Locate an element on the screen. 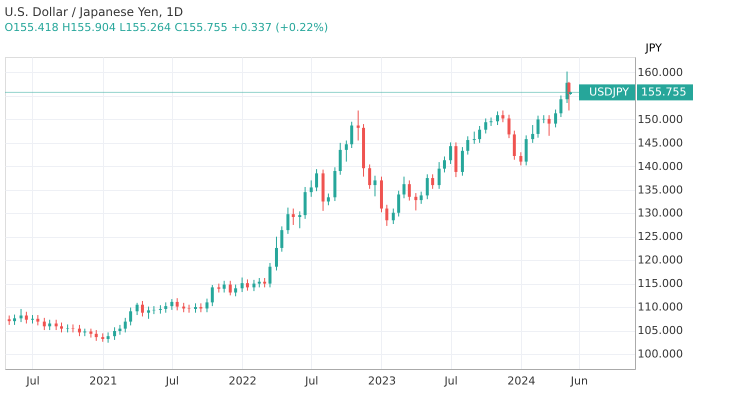 This screenshot has width=738, height=402. x-tick-label: Jun is located at coordinates (579, 381).